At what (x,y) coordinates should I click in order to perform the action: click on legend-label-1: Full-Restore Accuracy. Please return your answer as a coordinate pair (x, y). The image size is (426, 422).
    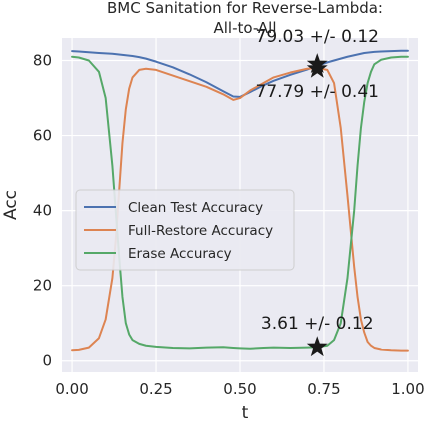
    Looking at the image, I should click on (200, 231).